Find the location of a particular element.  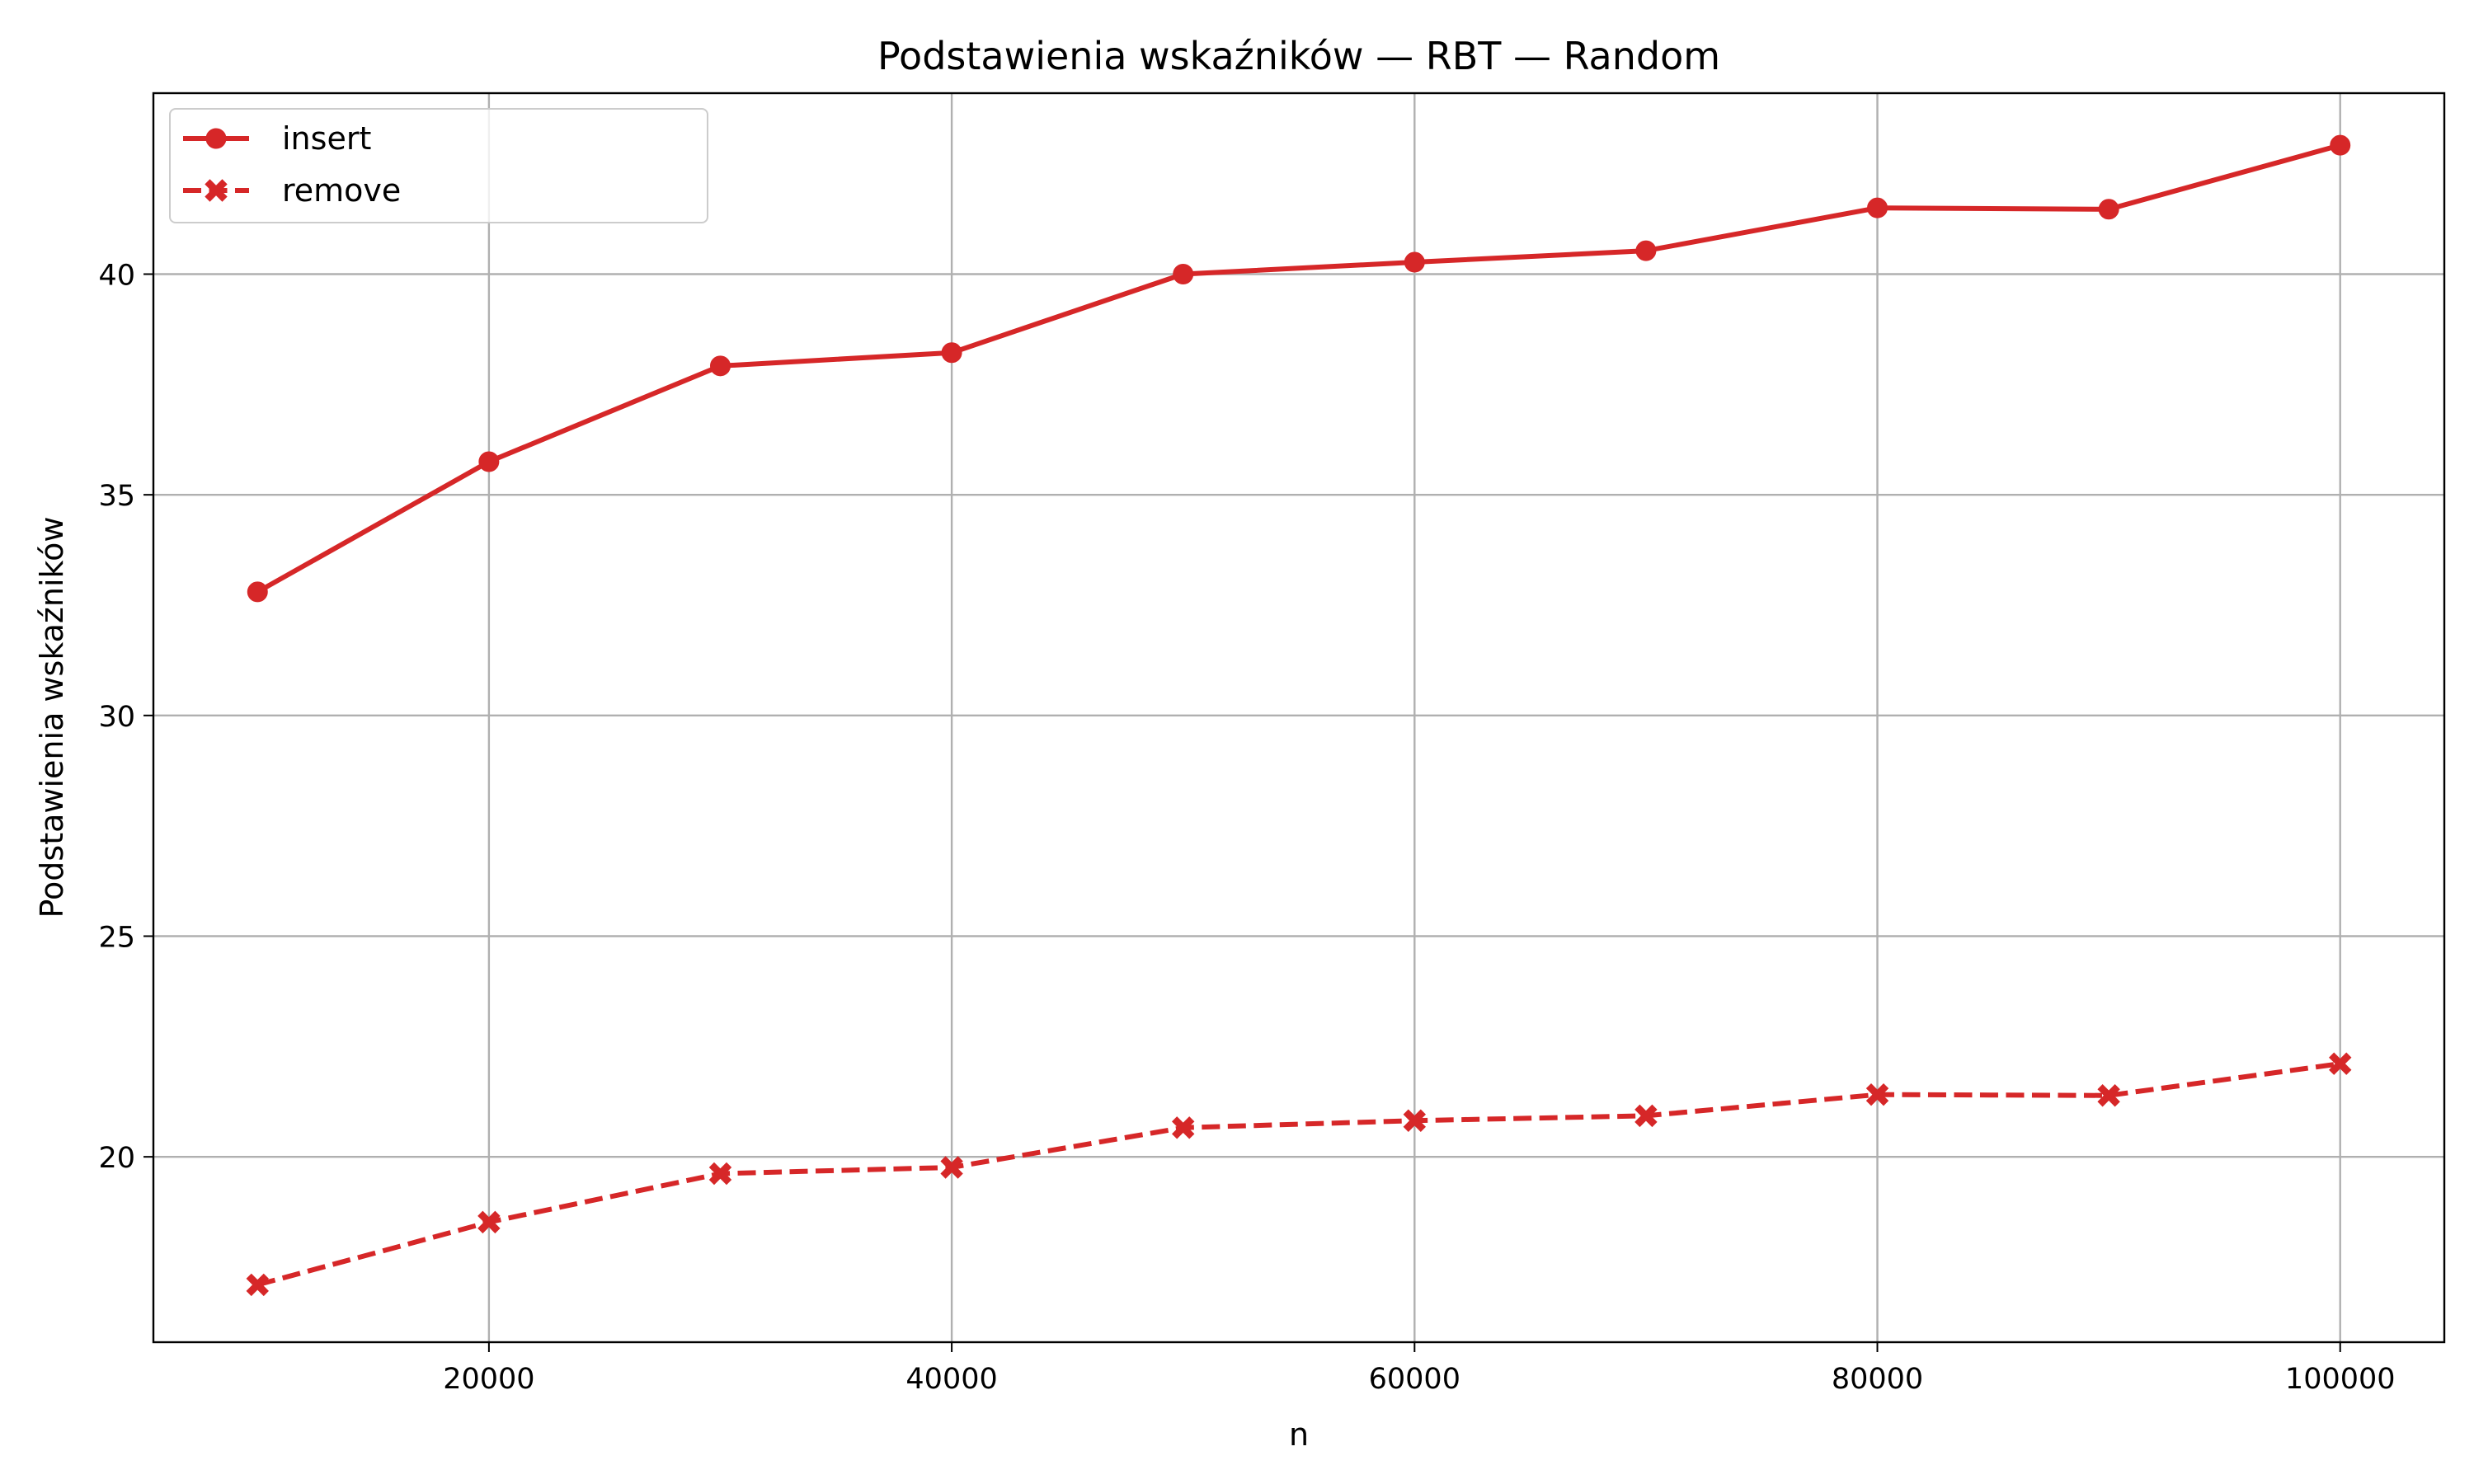

series-line-remove is located at coordinates (1298, 1174).